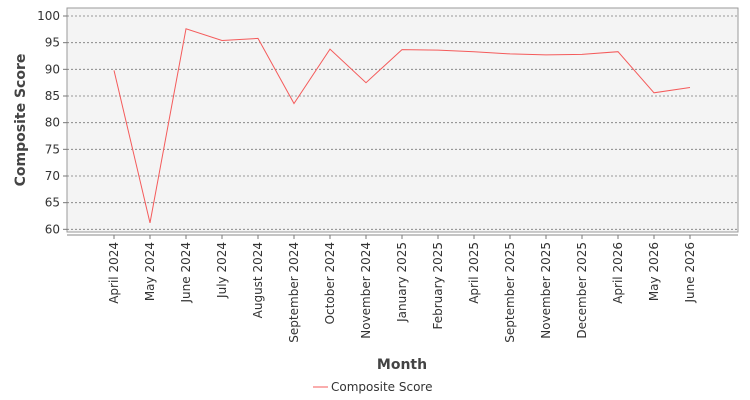 Image resolution: width=750 pixels, height=400 pixels. What do you see at coordinates (582, 290) in the screenshot?
I see `x-tick-label: December 2025` at bounding box center [582, 290].